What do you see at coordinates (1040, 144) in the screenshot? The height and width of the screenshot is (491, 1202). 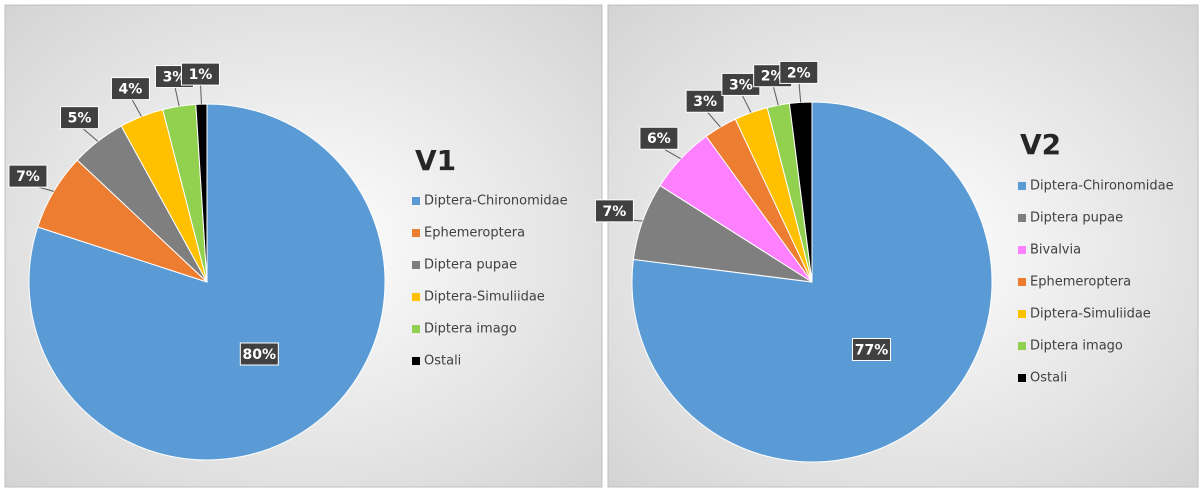 I see `chart-title: V2` at bounding box center [1040, 144].